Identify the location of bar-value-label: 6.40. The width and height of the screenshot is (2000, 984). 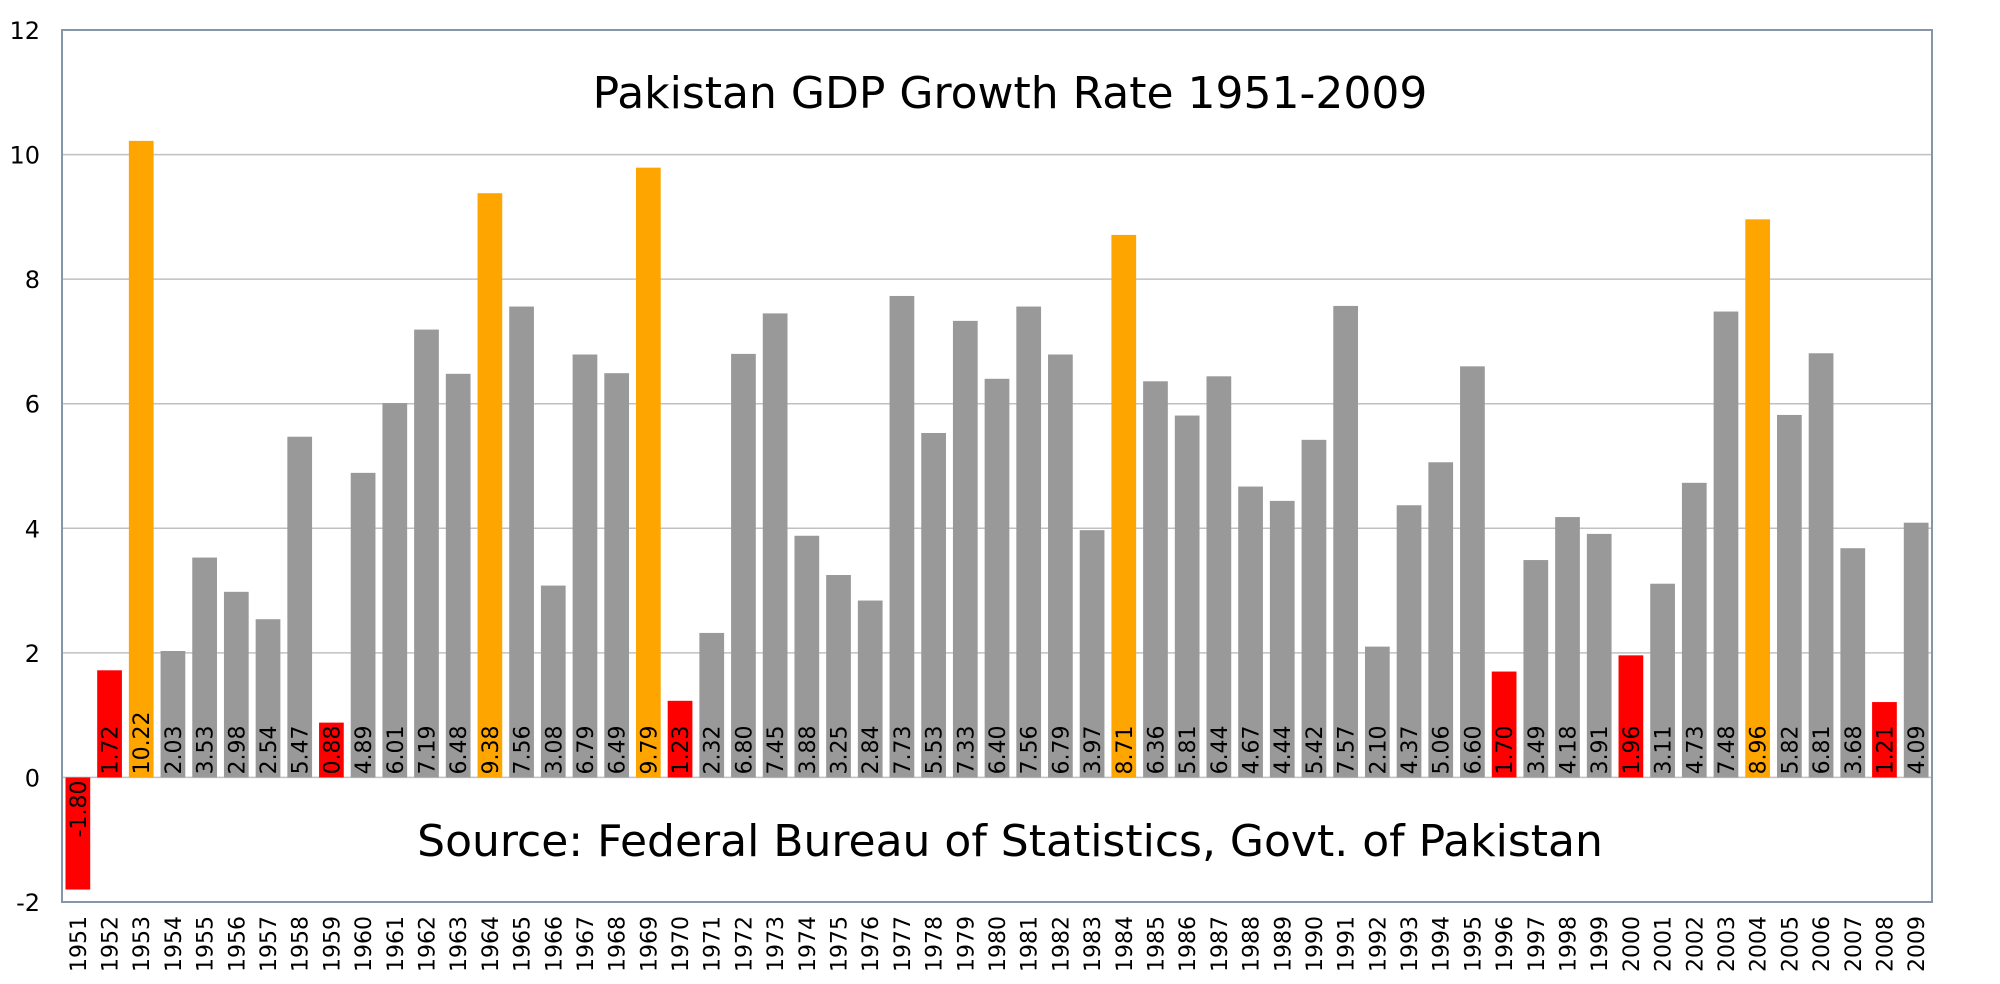
(998, 749).